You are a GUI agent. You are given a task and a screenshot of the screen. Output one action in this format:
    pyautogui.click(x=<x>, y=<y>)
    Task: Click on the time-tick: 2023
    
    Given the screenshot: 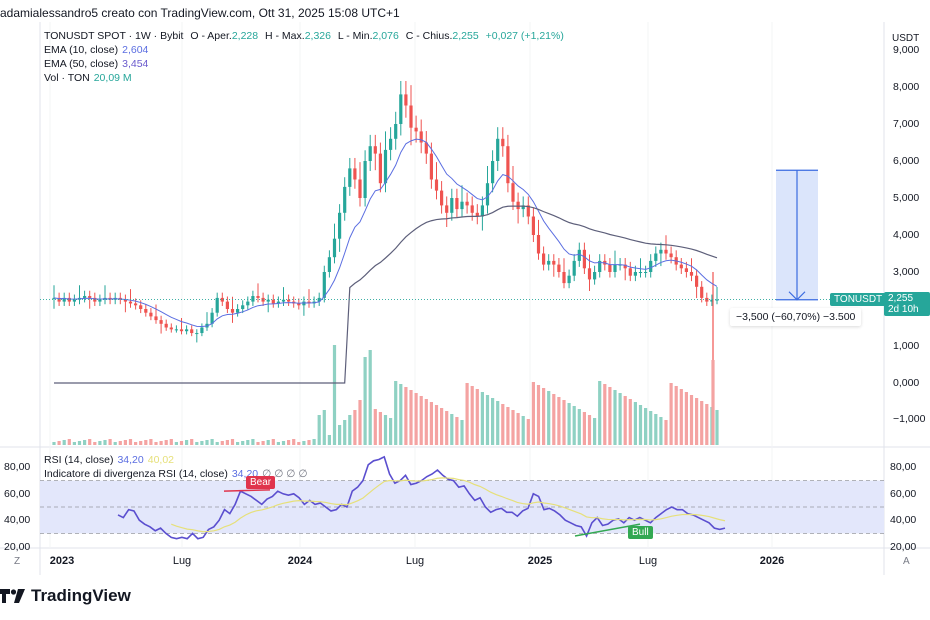 What is the action you would take?
    pyautogui.click(x=62, y=561)
    